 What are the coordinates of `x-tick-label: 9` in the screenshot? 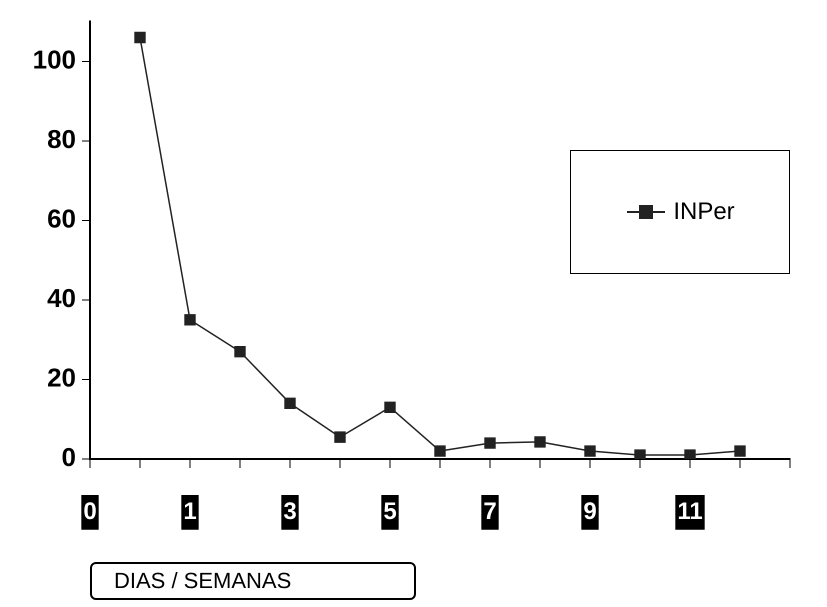 It's located at (590, 512).